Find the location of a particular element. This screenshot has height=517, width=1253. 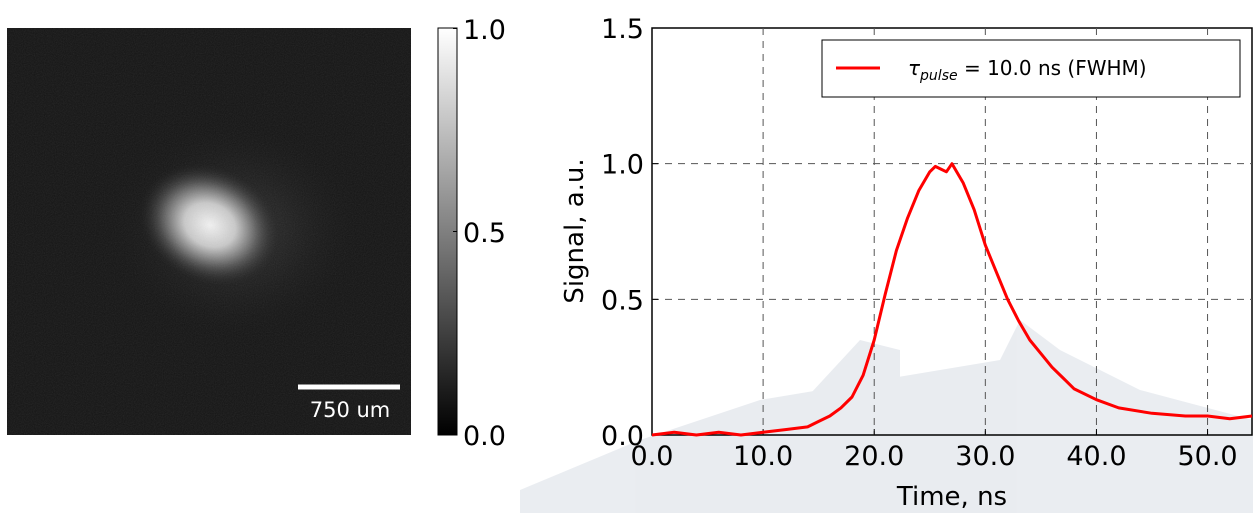

x-tick-label: 20.0 is located at coordinates (874, 456).